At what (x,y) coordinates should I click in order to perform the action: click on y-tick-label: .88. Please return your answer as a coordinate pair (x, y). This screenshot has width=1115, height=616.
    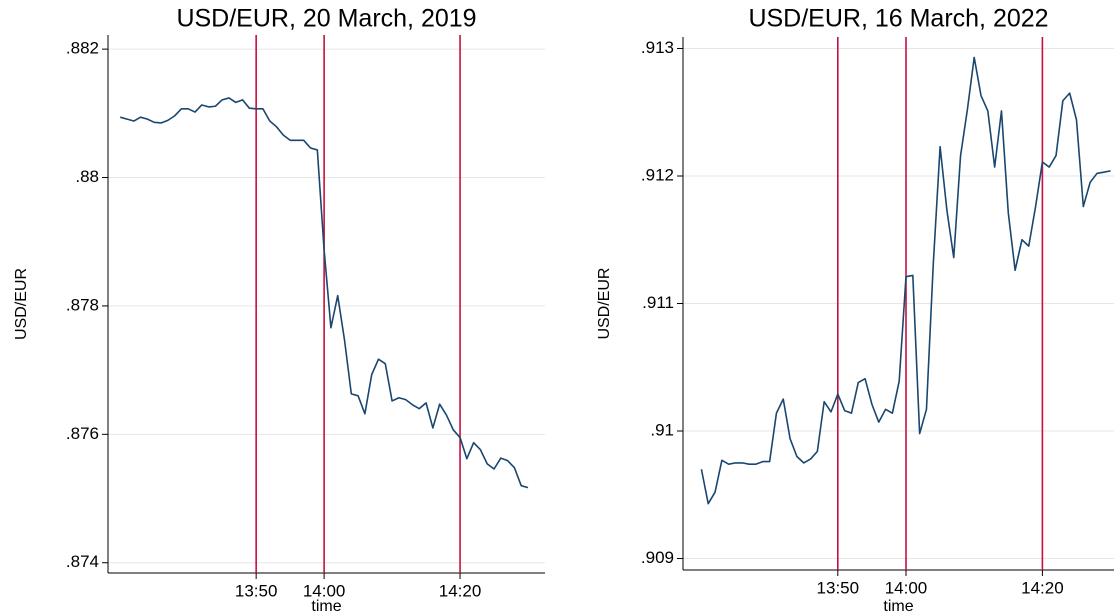
    Looking at the image, I should click on (87, 176).